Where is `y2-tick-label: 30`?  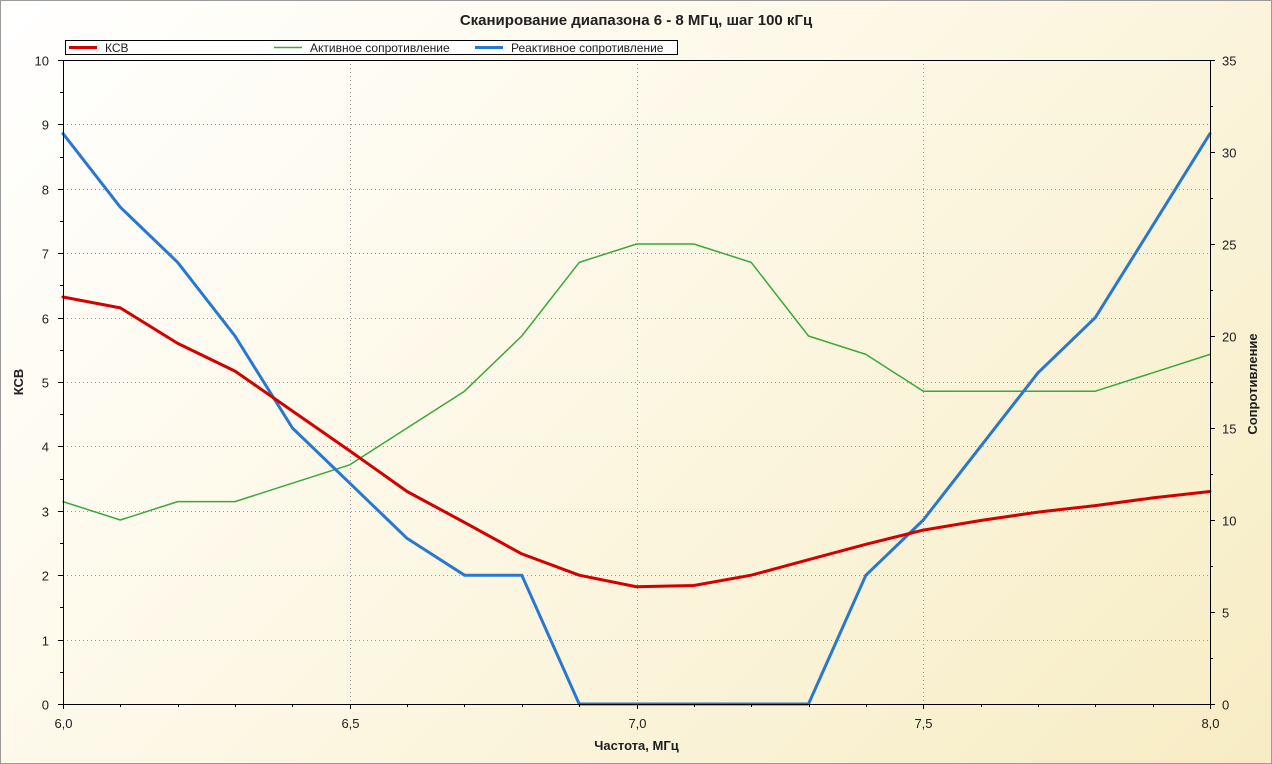 y2-tick-label: 30 is located at coordinates (1229, 153).